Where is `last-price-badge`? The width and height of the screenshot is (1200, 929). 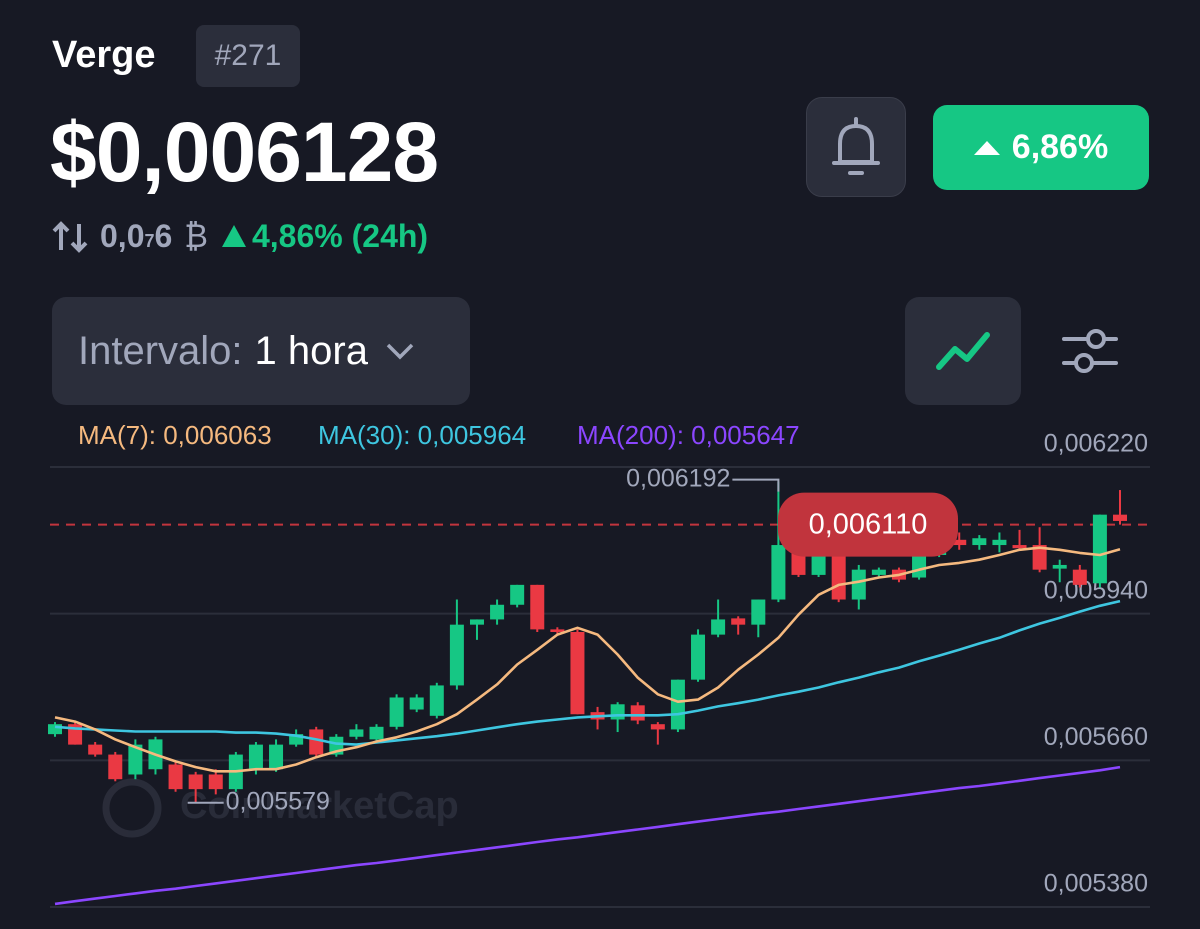 last-price-badge is located at coordinates (868, 524).